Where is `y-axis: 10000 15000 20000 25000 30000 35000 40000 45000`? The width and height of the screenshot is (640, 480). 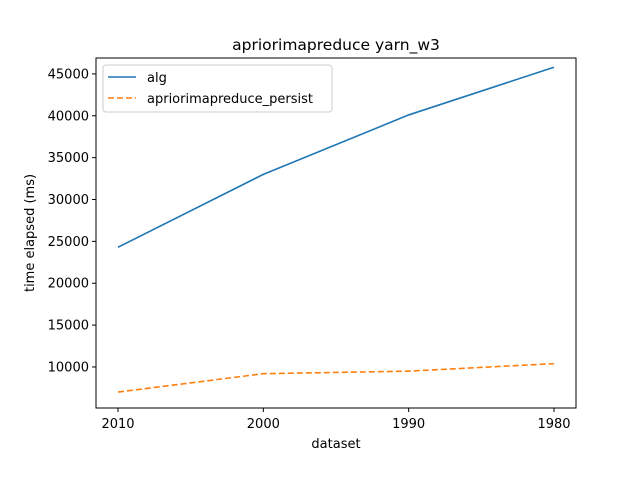
y-axis: 10000 15000 20000 25000 30000 35000 40000 45000 is located at coordinates (72, 221).